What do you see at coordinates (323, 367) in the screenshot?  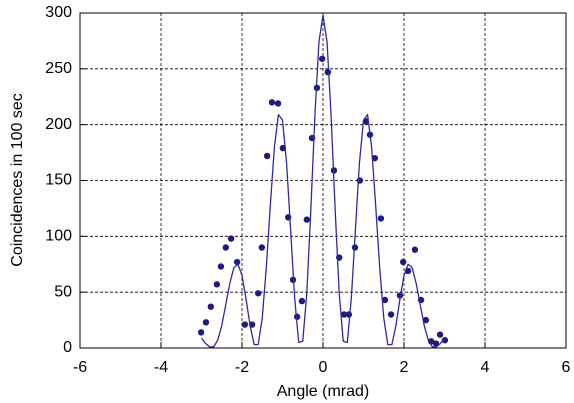 I see `x-tick-label: 0` at bounding box center [323, 367].